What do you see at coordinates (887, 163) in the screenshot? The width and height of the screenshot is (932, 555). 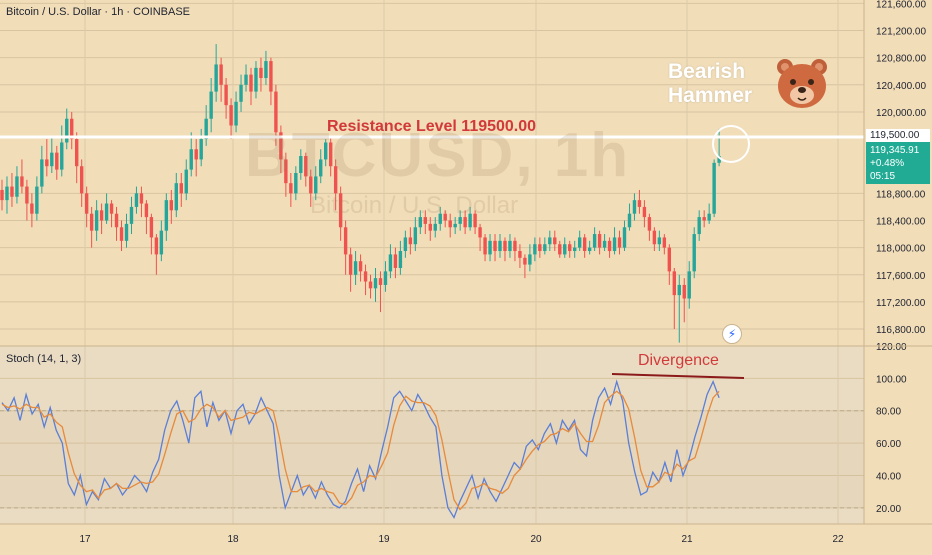 I see `price-change: +0.48%` at bounding box center [887, 163].